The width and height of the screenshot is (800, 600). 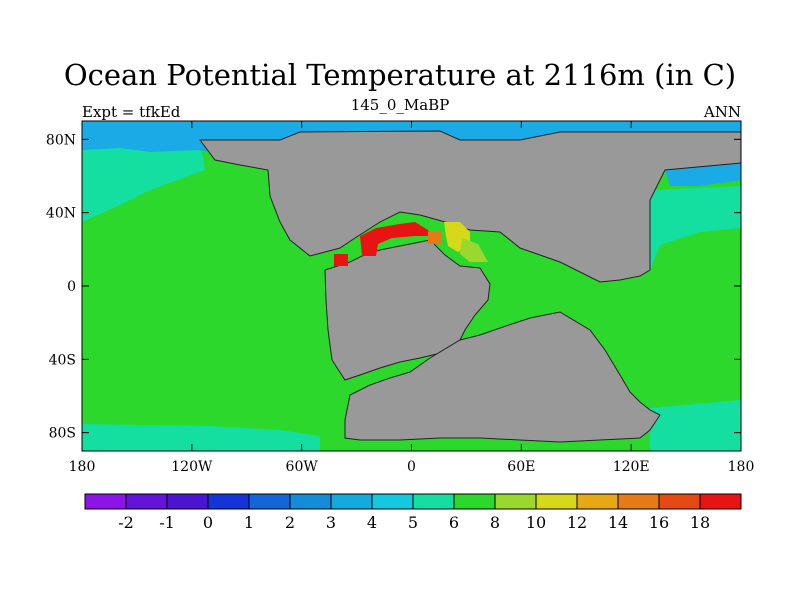 I want to click on x-tick-label: 120E, so click(x=631, y=467).